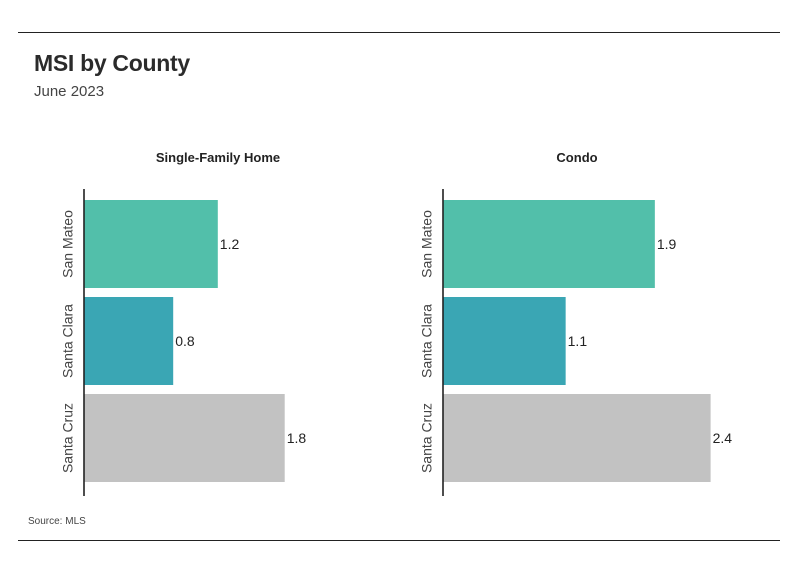 The width and height of the screenshot is (799, 575). I want to click on data-label-san-mateo: 1.9, so click(667, 244).